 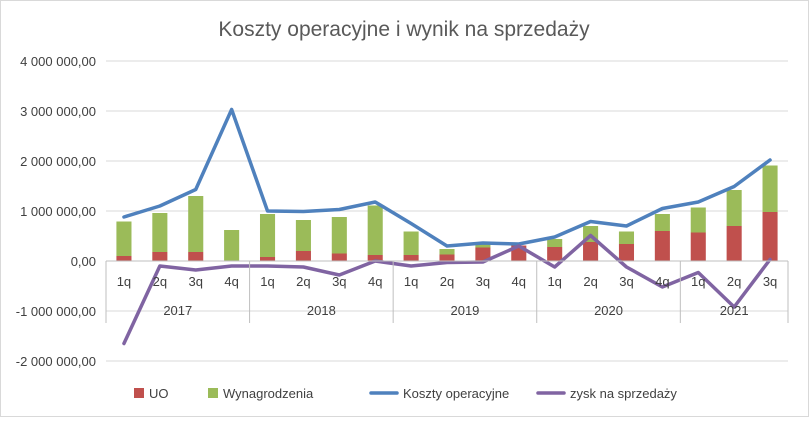 What do you see at coordinates (56, 311) in the screenshot?
I see `y-tick-label: -1 000 000,00` at bounding box center [56, 311].